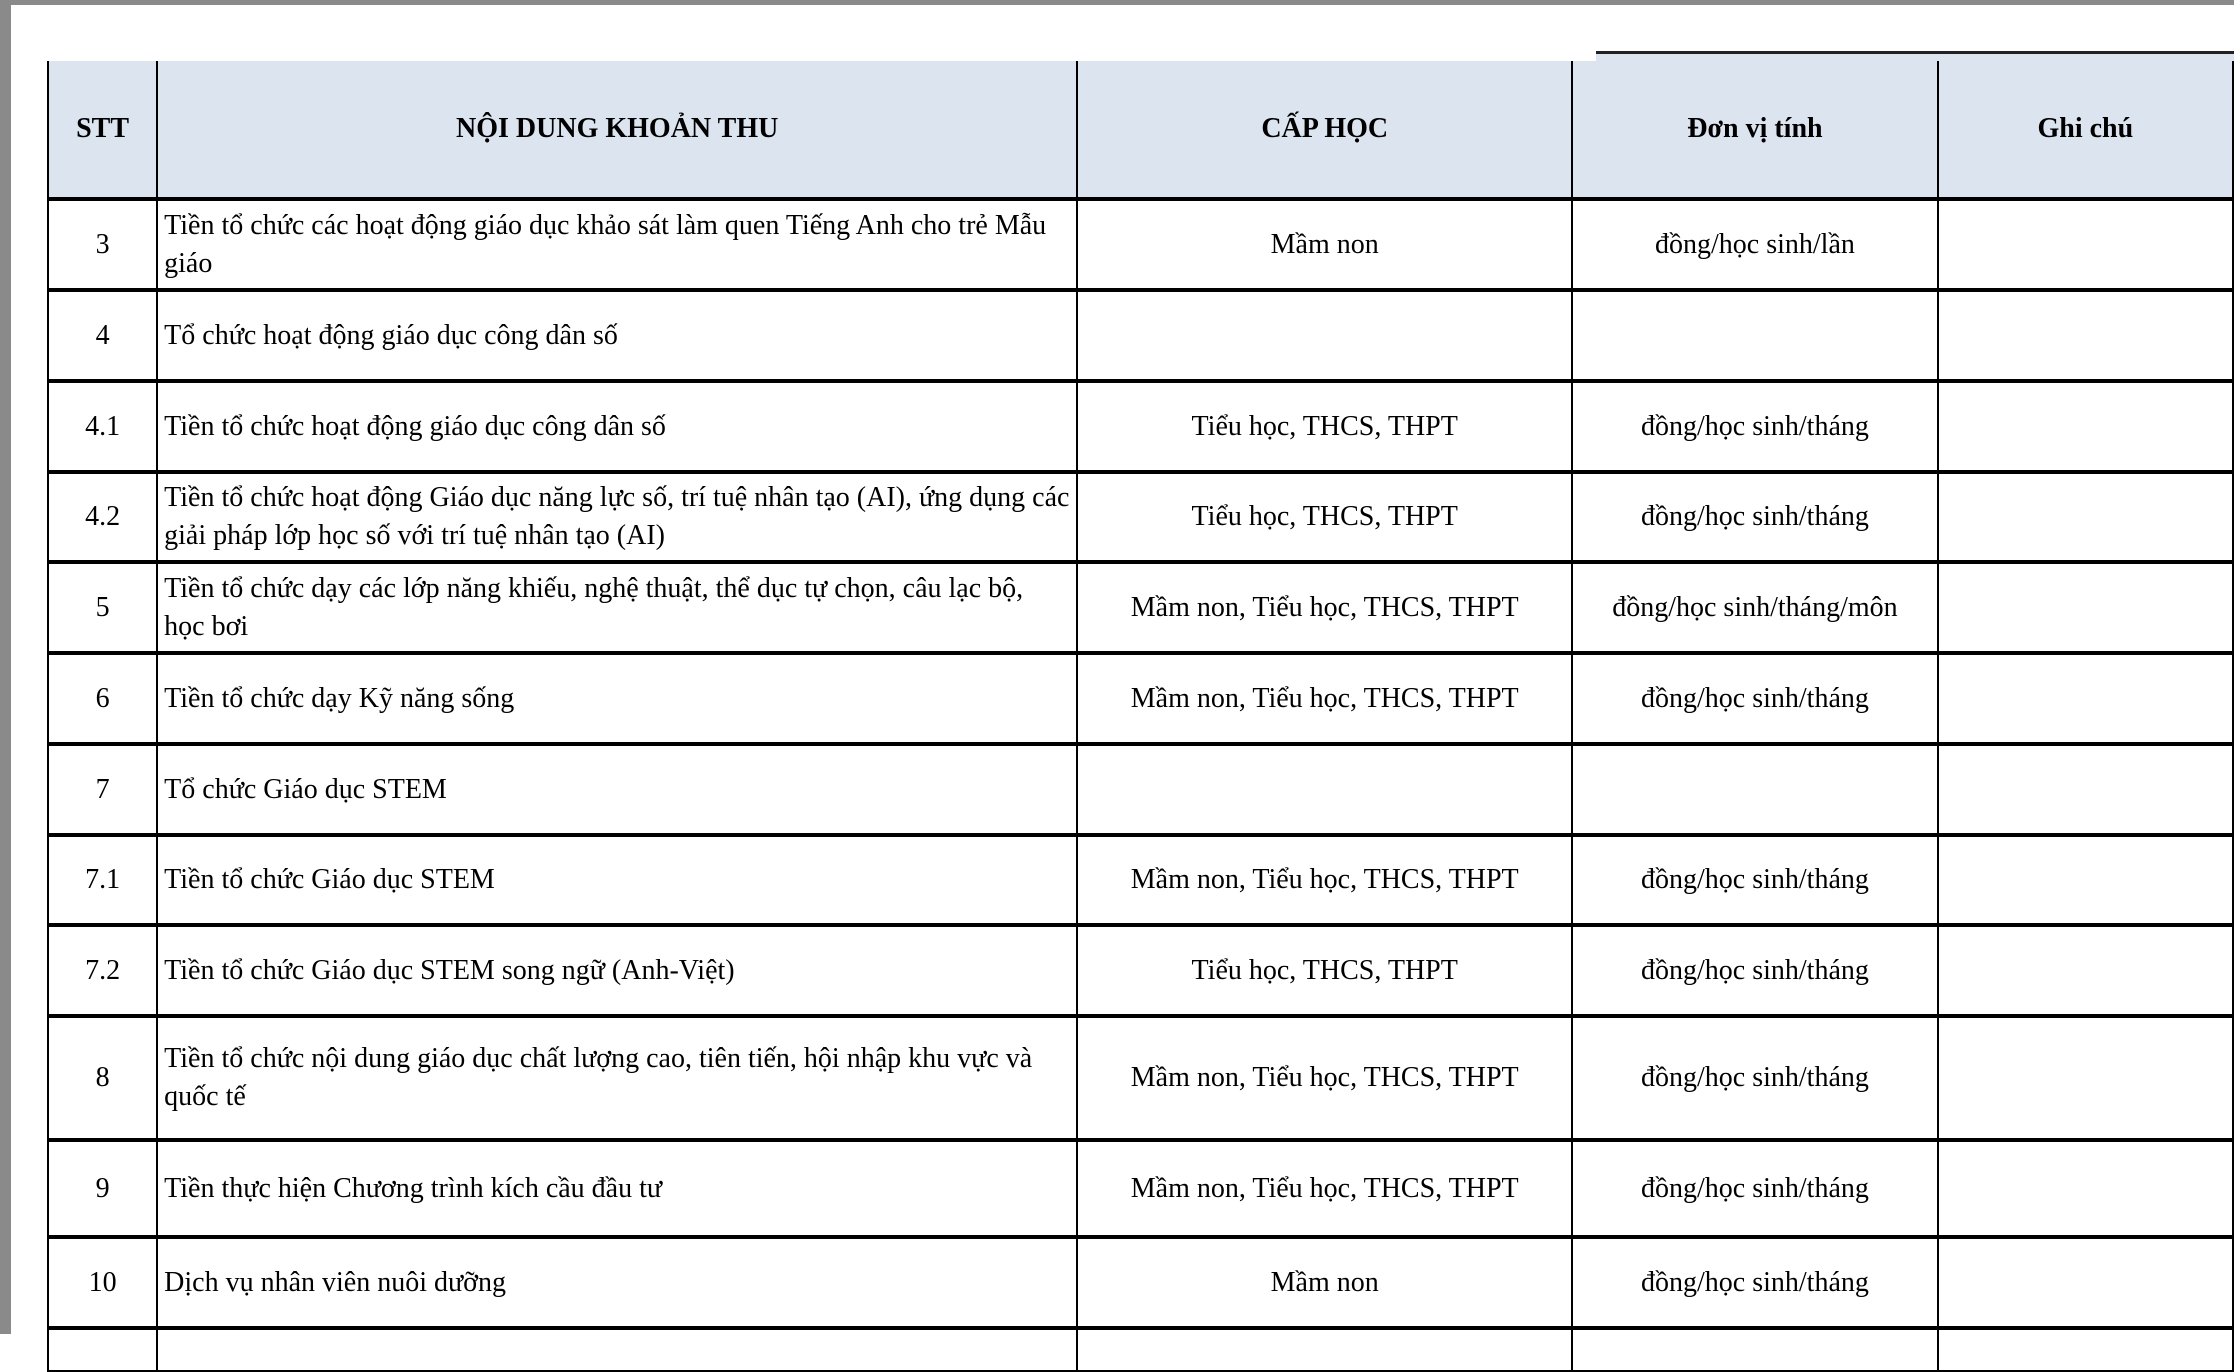  What do you see at coordinates (102, 971) in the screenshot?
I see `row-stt: 7.2` at bounding box center [102, 971].